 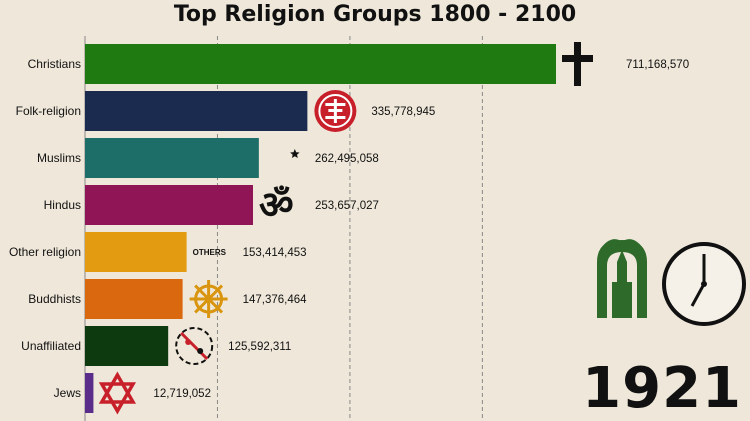 I want to click on bar-other-religion, so click(x=136, y=252).